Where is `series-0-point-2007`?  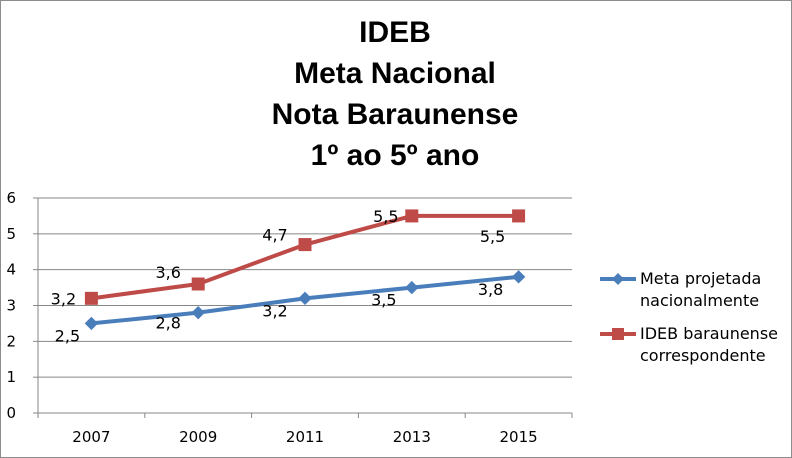 series-0-point-2007 is located at coordinates (91, 323).